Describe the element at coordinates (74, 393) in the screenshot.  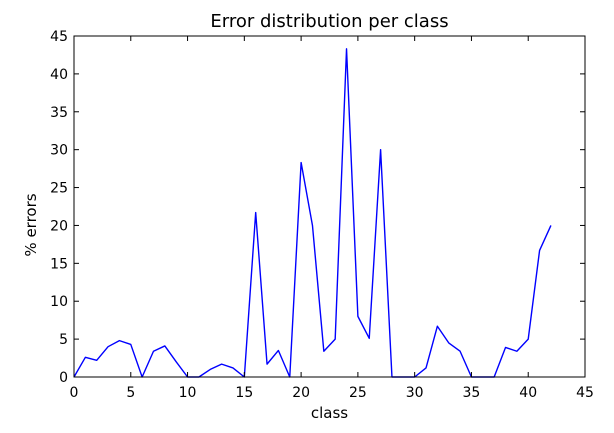
I see `x-tick-label: 0` at that location.